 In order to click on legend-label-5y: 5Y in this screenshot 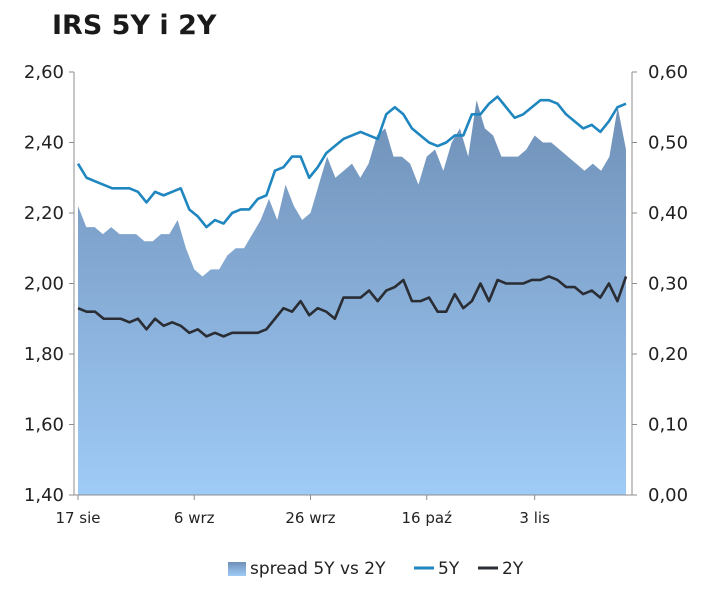, I will do `click(449, 569)`.